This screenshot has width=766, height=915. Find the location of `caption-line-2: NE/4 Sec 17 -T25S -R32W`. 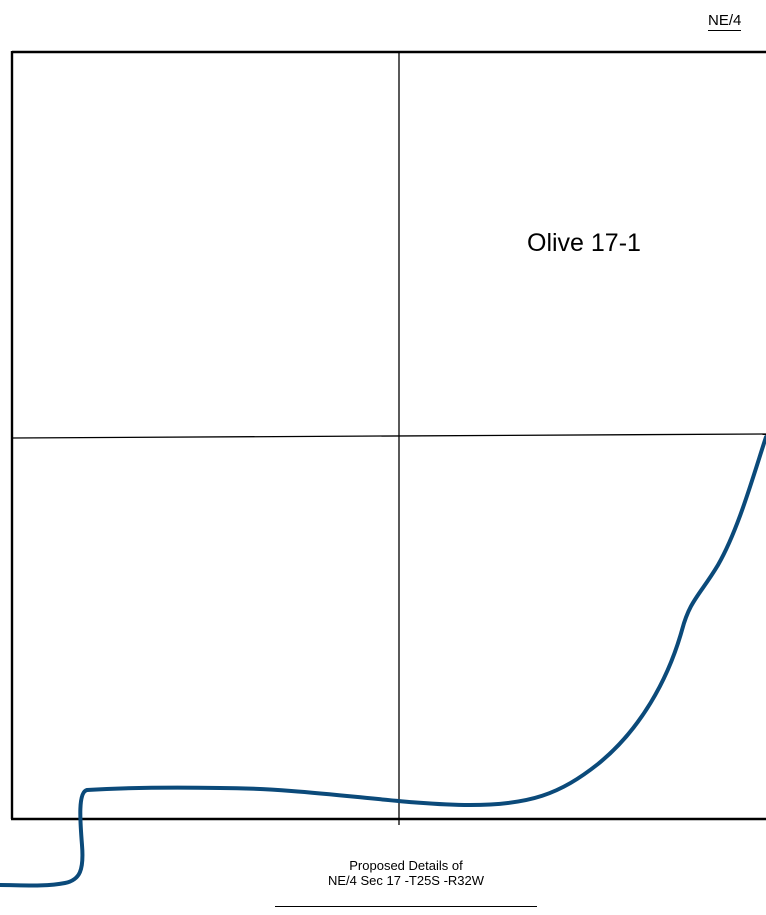

caption-line-2: NE/4 Sec 17 -T25S -R32W is located at coordinates (406, 880).